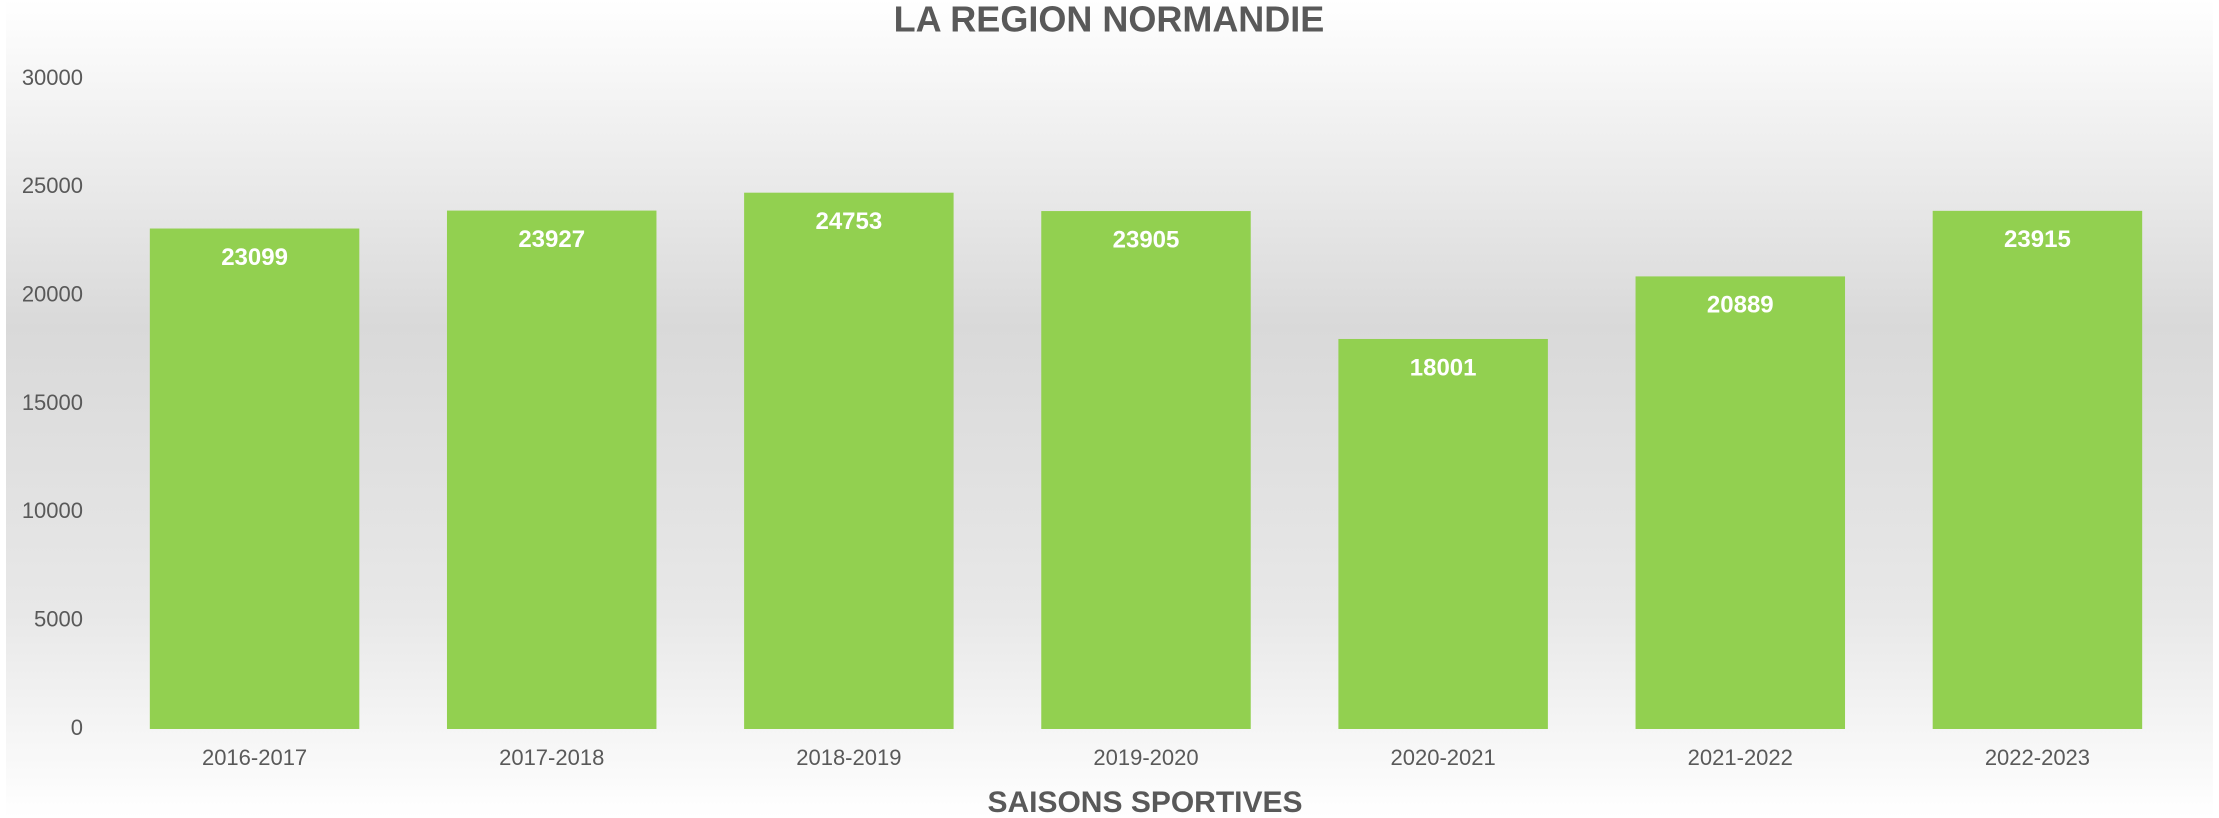 The height and width of the screenshot is (818, 2219). Describe the element at coordinates (551, 757) in the screenshot. I see `x-tick-label: 2017-2018` at that location.